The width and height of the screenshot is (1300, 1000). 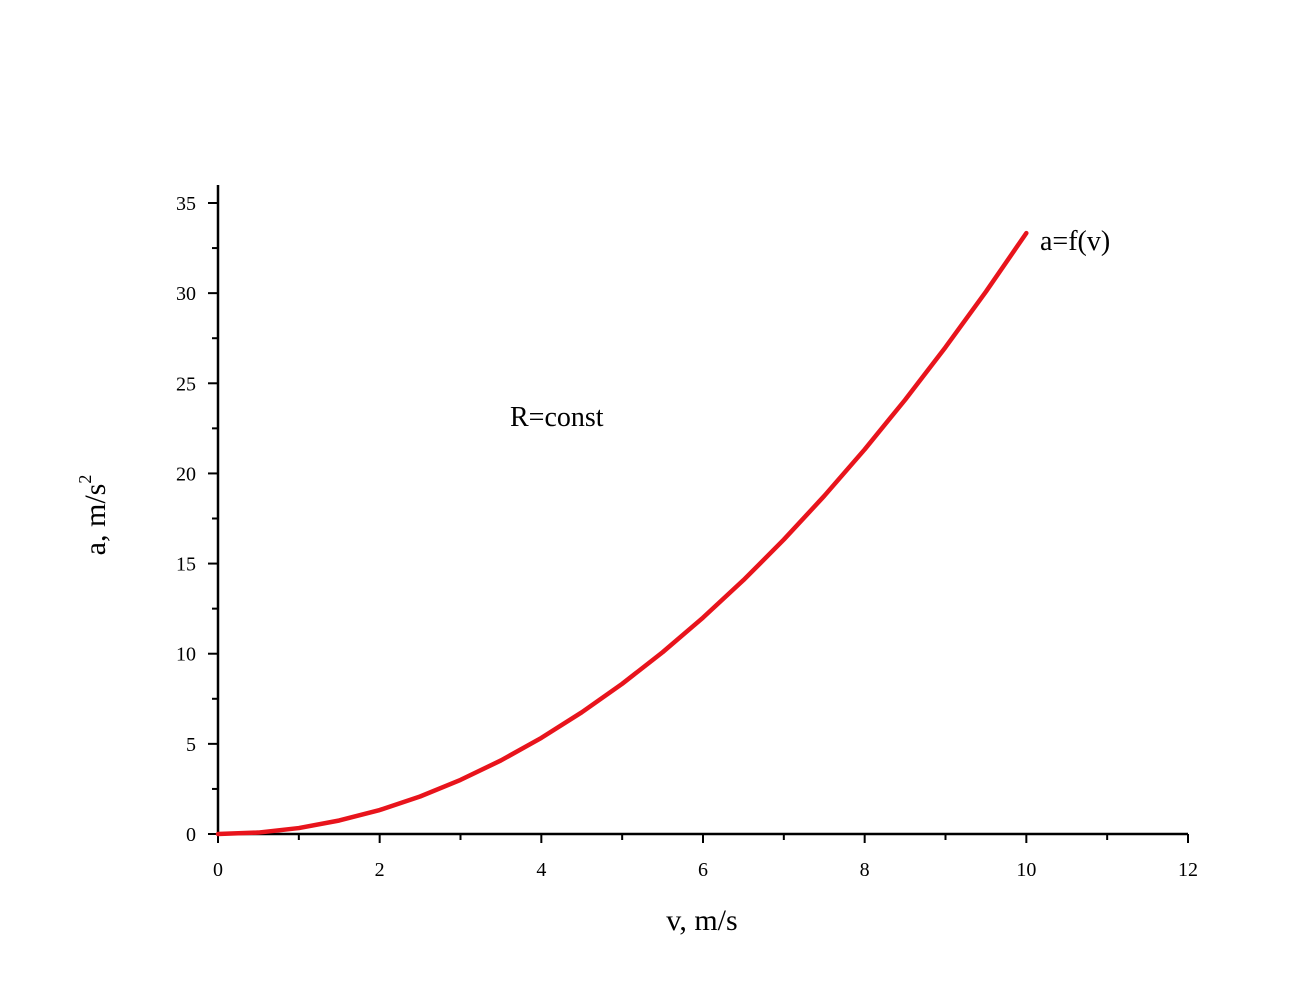 I want to click on x-tick-label: 2, so click(x=380, y=870).